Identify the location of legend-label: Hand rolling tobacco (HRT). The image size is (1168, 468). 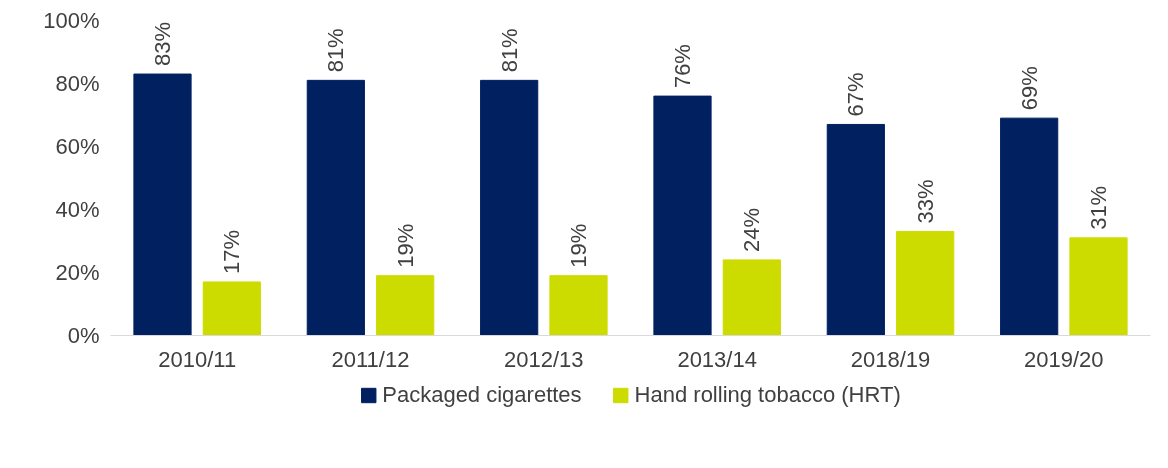
(767, 395).